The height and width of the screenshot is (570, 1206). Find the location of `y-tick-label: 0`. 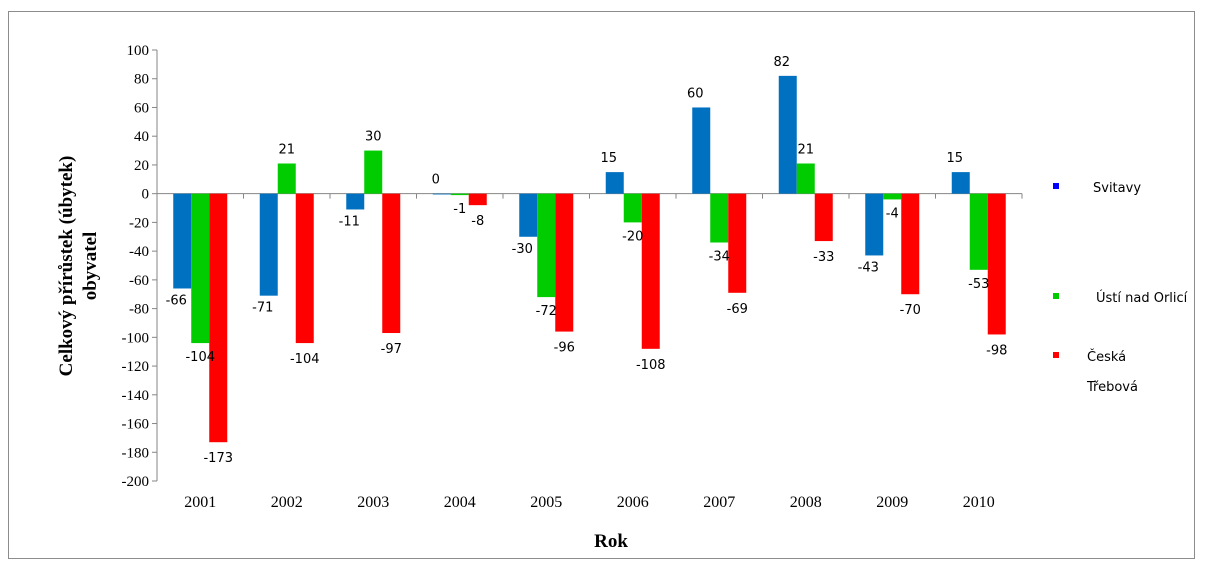

y-tick-label: 0 is located at coordinates (146, 195).